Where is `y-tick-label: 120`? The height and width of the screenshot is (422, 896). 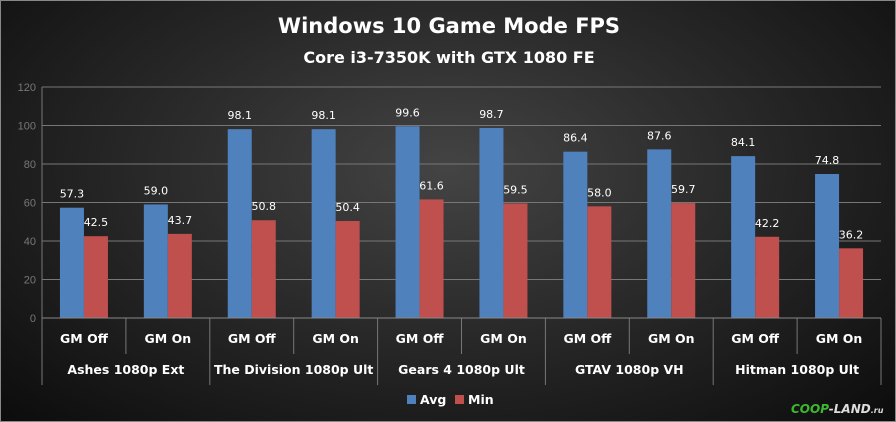
y-tick-label: 120 is located at coordinates (27, 88).